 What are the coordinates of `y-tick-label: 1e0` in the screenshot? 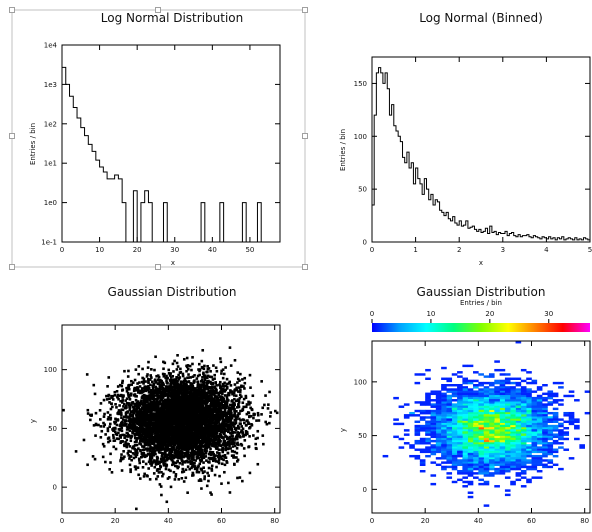 It's located at (50, 203).